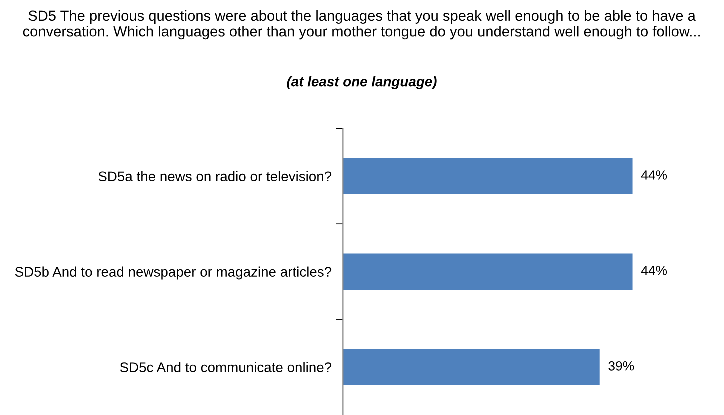 Image resolution: width=724 pixels, height=415 pixels. I want to click on y-tick-label: SD5c And to communicate online?, so click(226, 367).